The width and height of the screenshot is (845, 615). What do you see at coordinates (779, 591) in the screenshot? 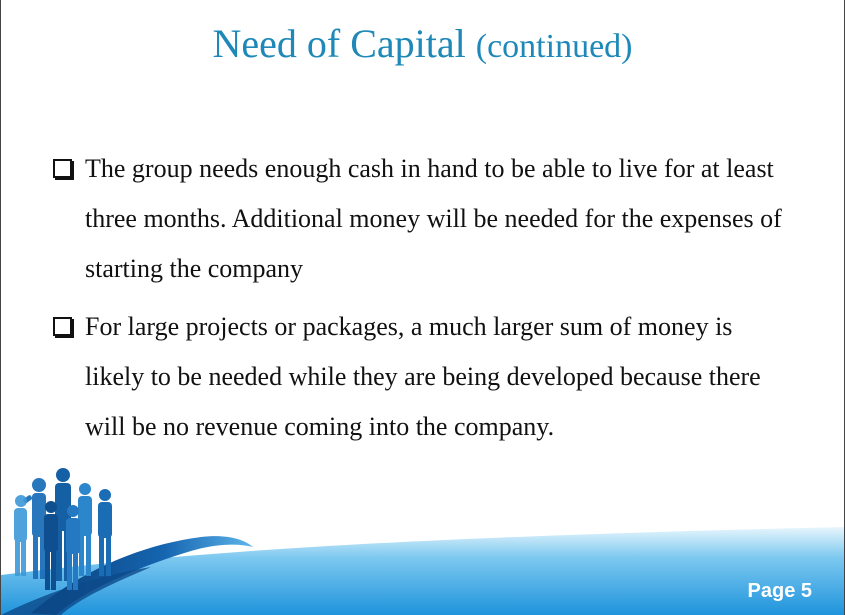
I see `page-number-label: Page 5` at bounding box center [779, 591].